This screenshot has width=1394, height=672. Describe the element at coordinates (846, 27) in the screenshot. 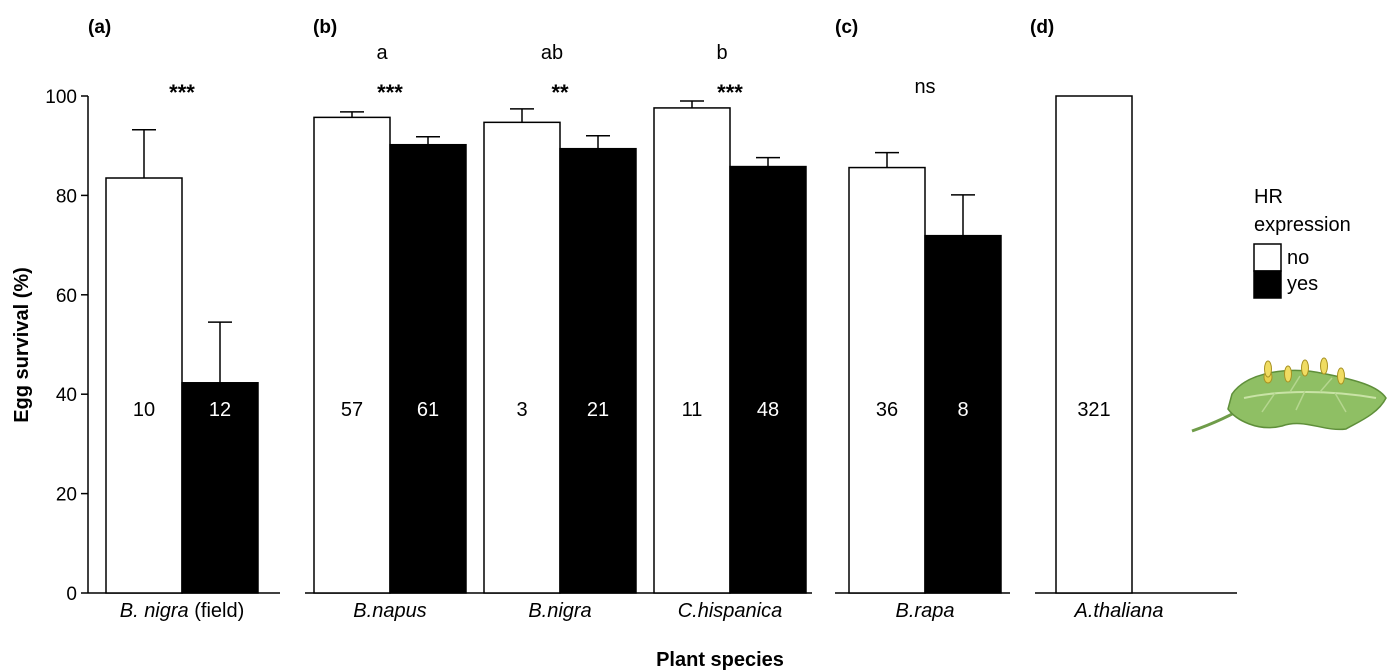

I see `panel-label: (c)` at that location.